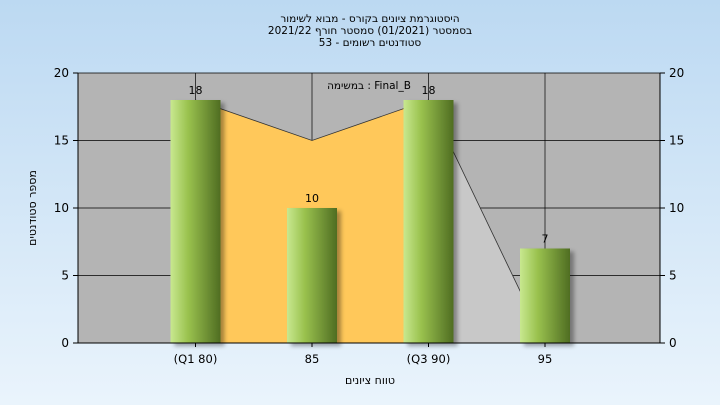 Image resolution: width=720 pixels, height=405 pixels. I want to click on chart-title-line-1: היסטוגרמת ציונים בקורס - מבוא לשימור, so click(369, 19).